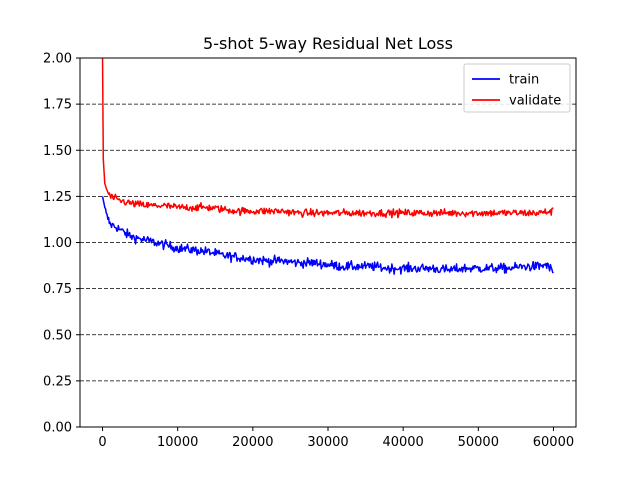  Describe the element at coordinates (535, 101) in the screenshot. I see `legend-label-validate: validate` at that location.